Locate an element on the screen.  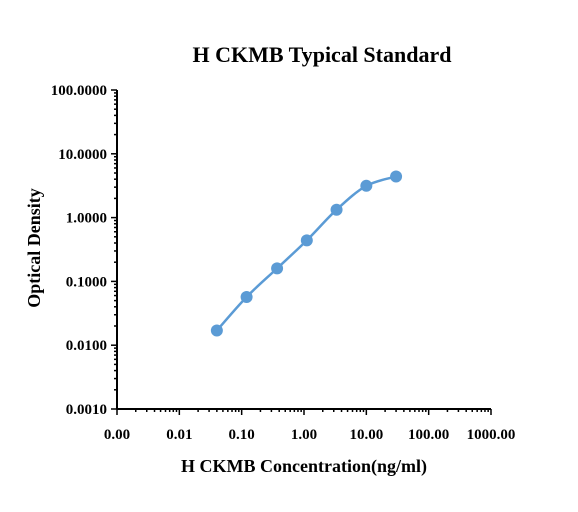
y-tick-label: 0.1000 is located at coordinates (86, 282).